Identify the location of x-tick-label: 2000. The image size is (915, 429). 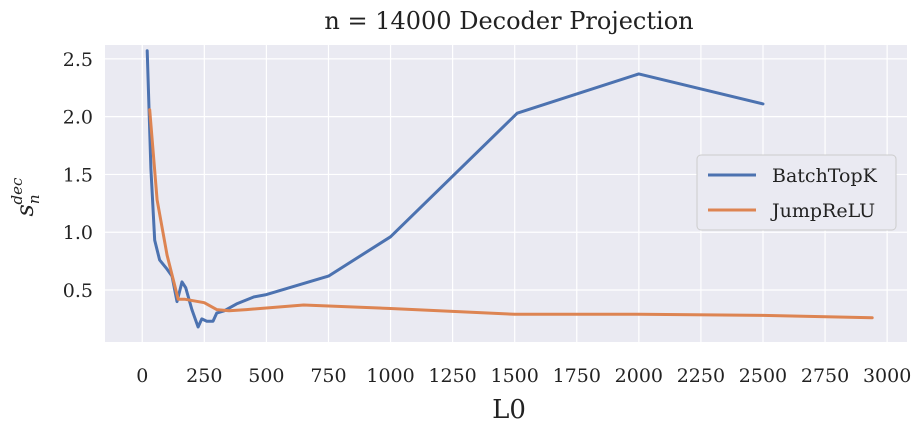
(639, 376).